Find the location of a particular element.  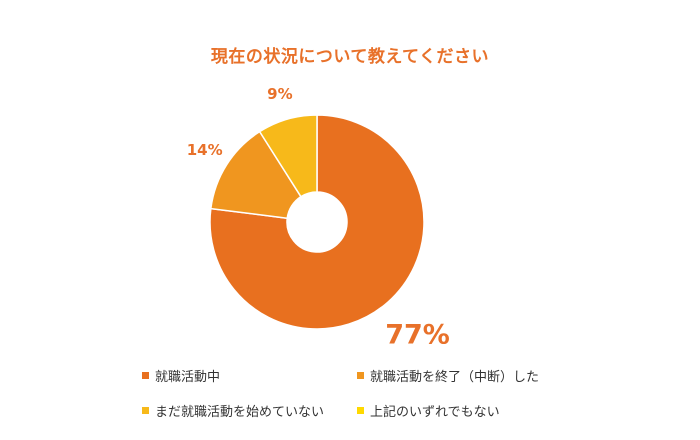

legend-item: 就職活動を終了（中断）した is located at coordinates (489, 375).